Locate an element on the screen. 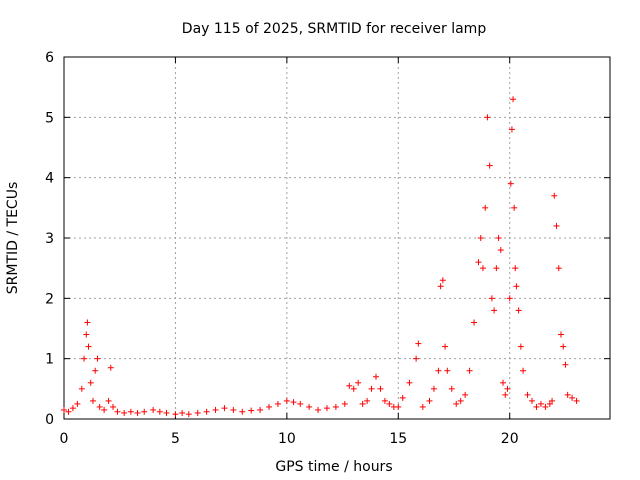  y-tick-label: 5 is located at coordinates (49, 118).